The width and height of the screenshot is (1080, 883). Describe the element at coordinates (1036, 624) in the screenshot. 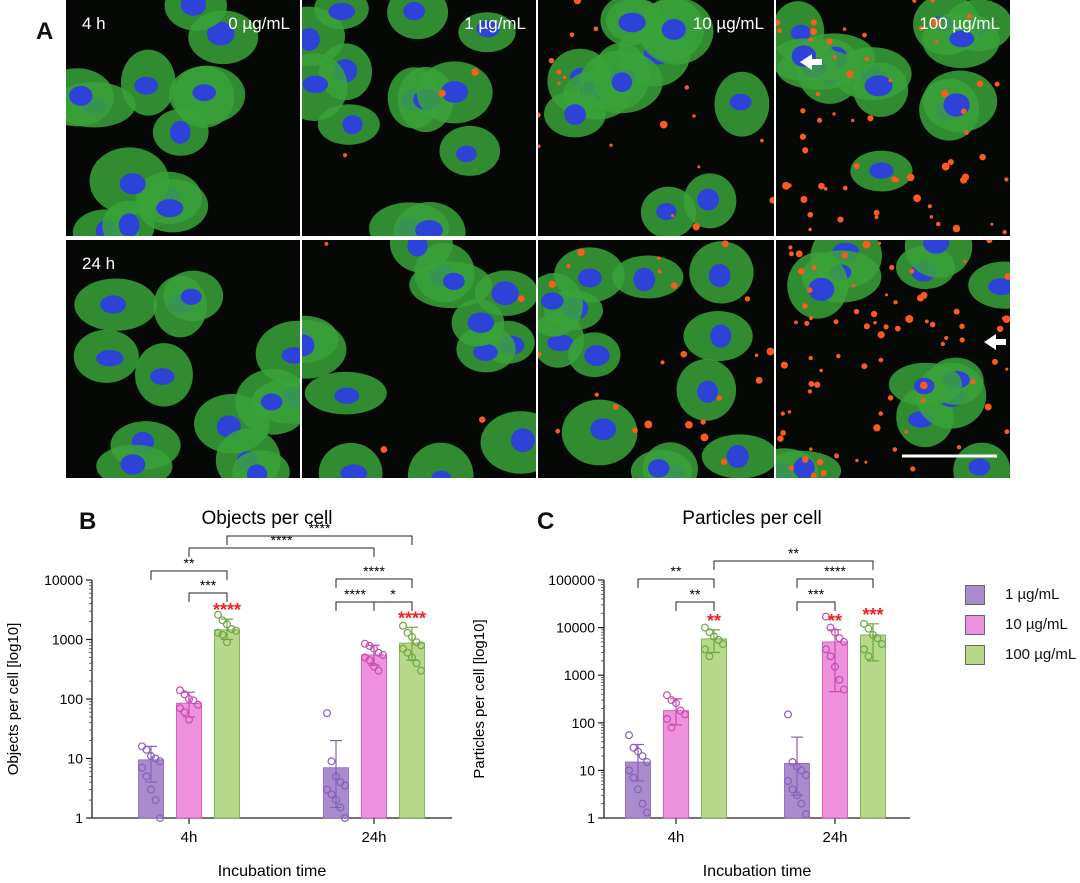

I see `legend-label-10: 10 µg/mL` at that location.